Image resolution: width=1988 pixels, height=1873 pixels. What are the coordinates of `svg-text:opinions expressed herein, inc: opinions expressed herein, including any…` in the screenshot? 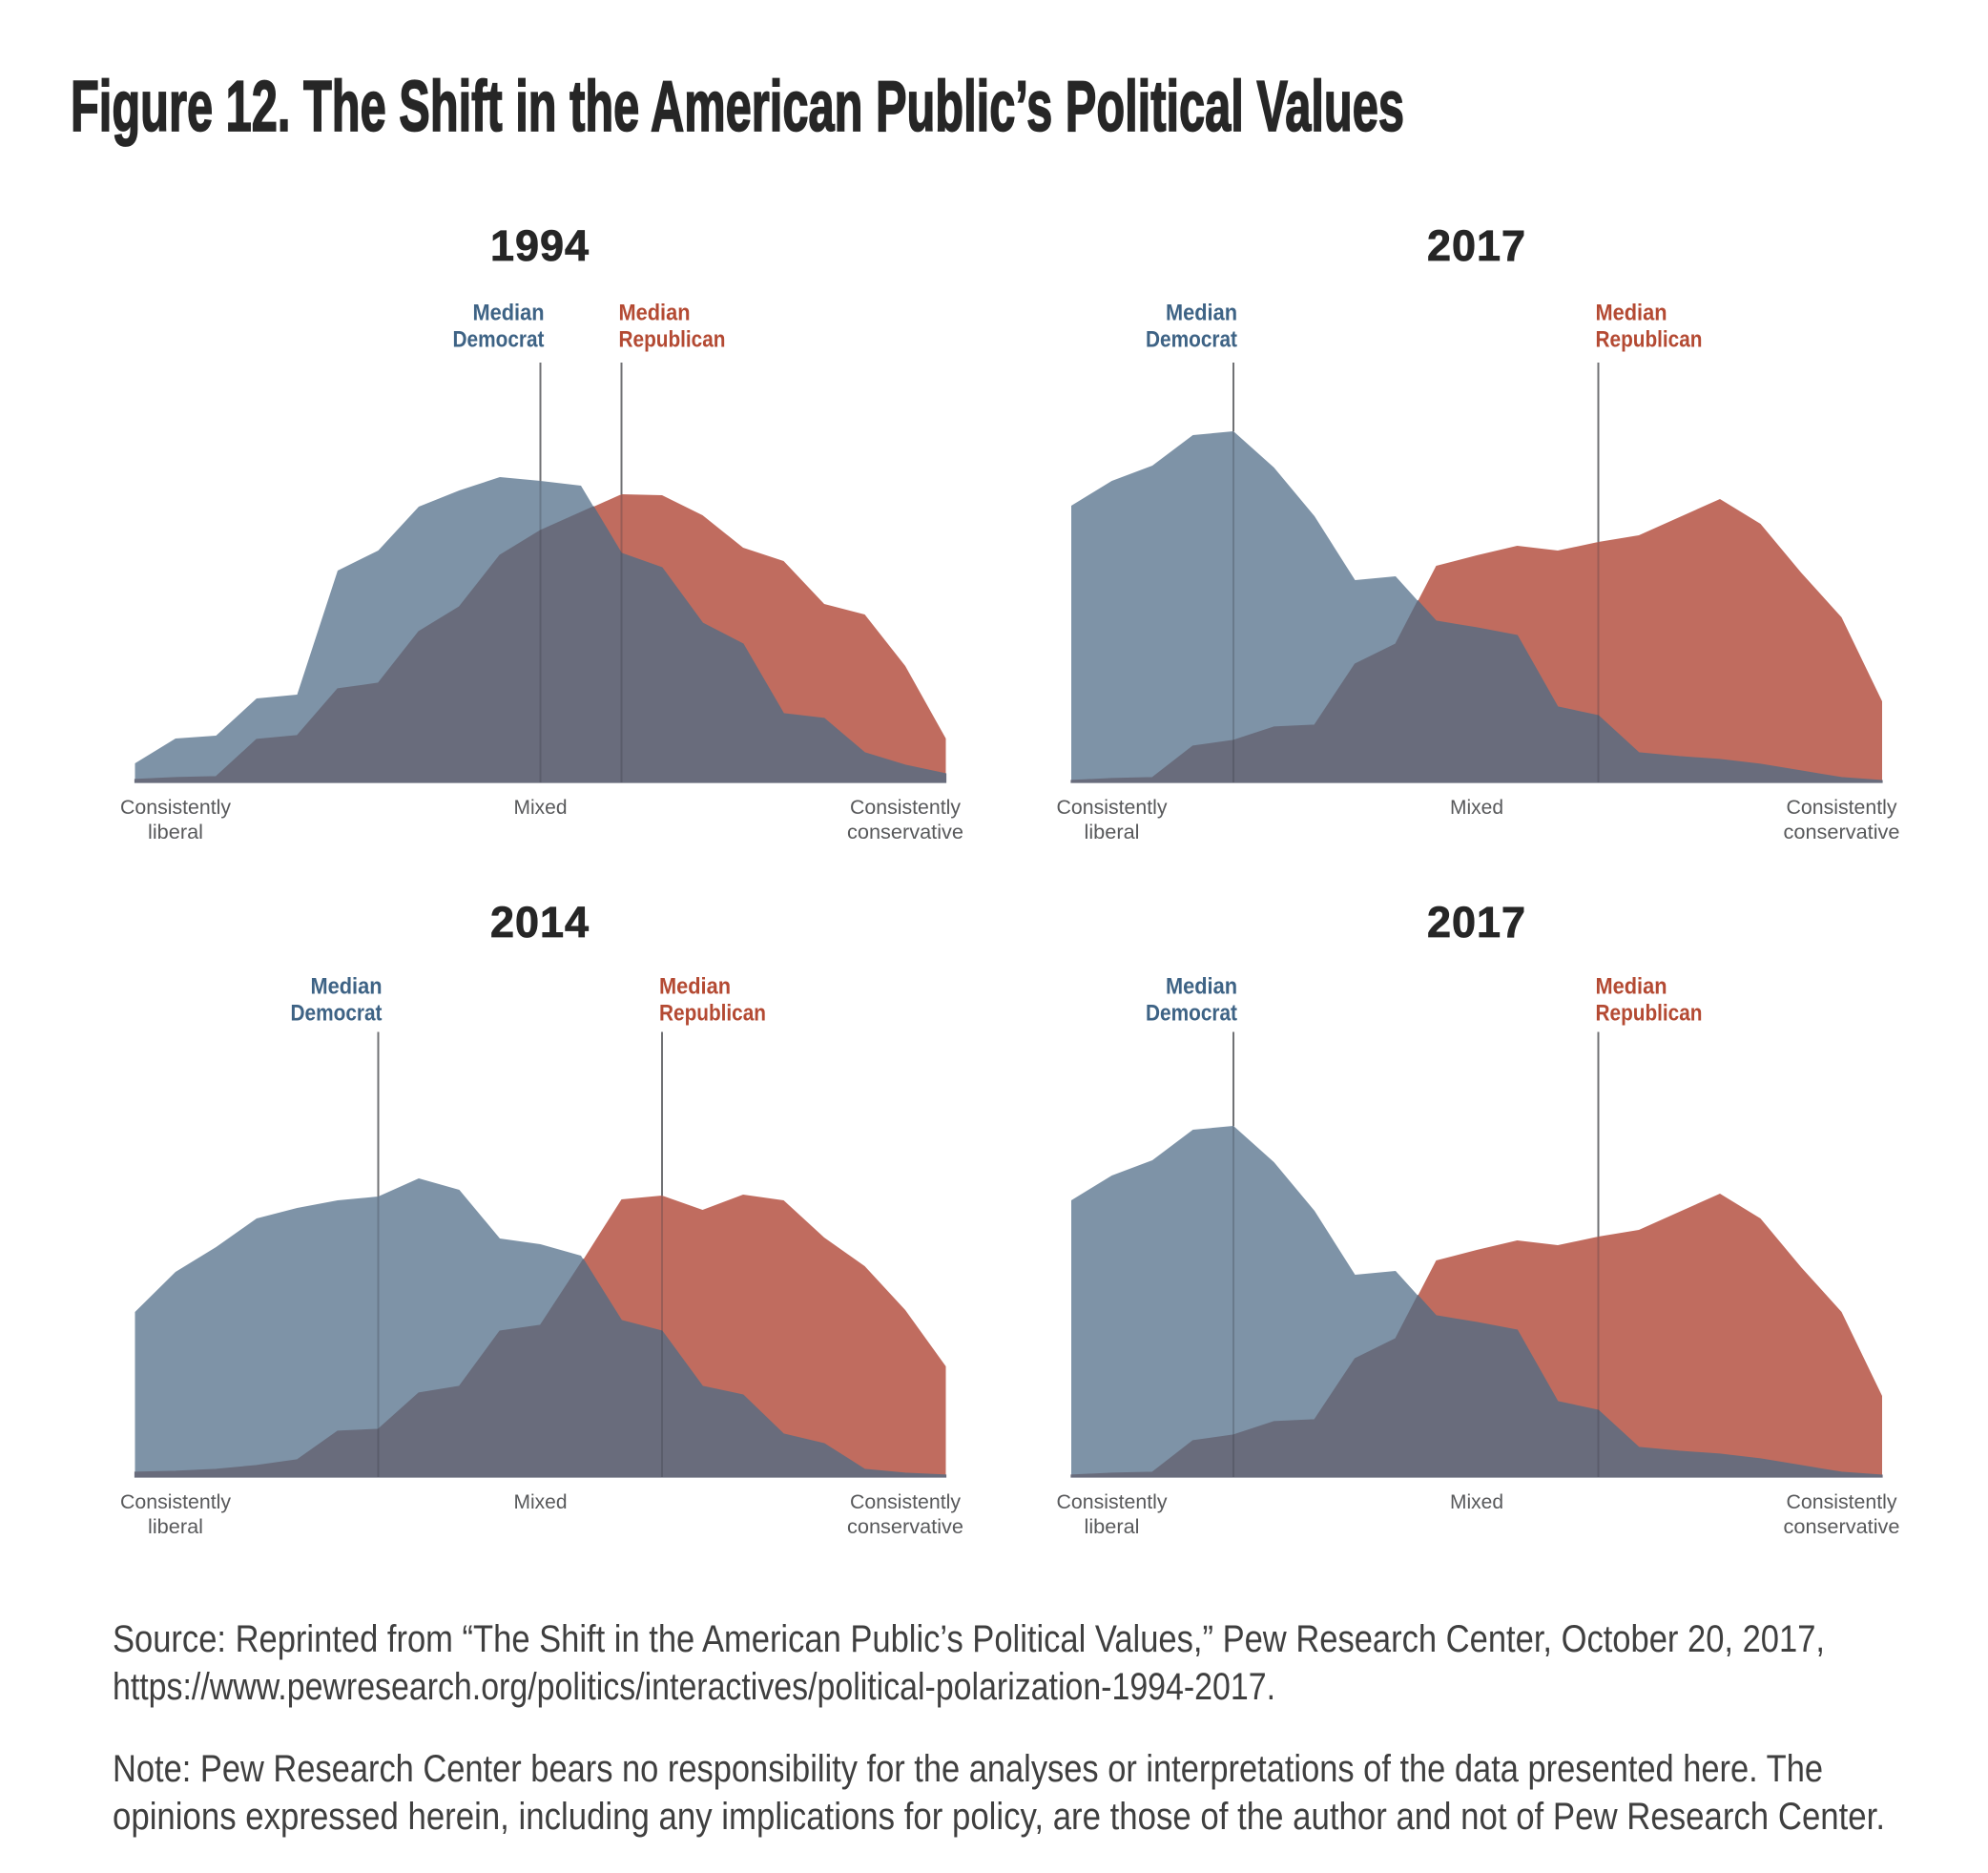 It's located at (999, 1817).